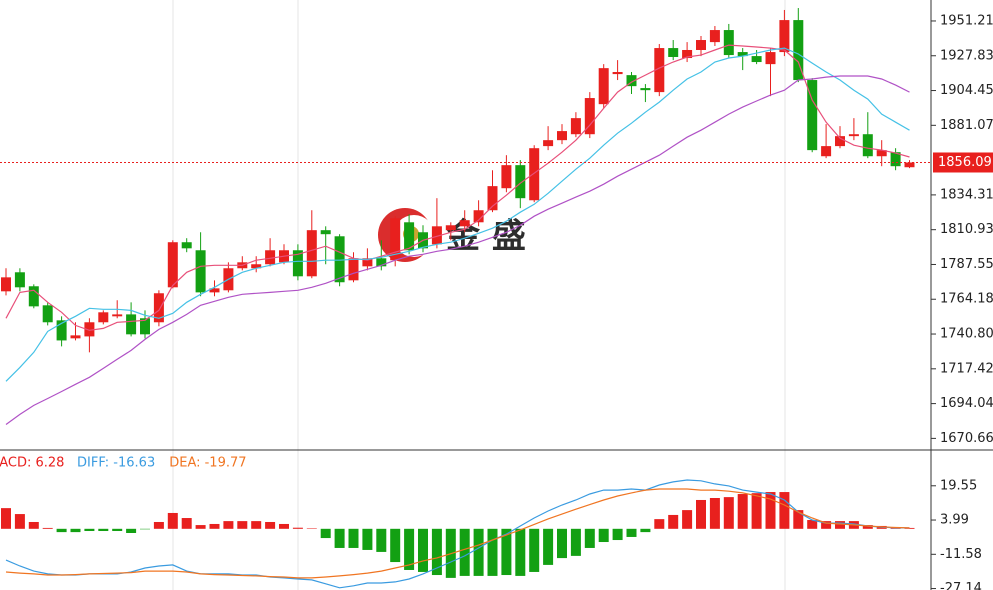  Describe the element at coordinates (32, 463) in the screenshot. I see `legend-label: MACD: 6.28` at that location.